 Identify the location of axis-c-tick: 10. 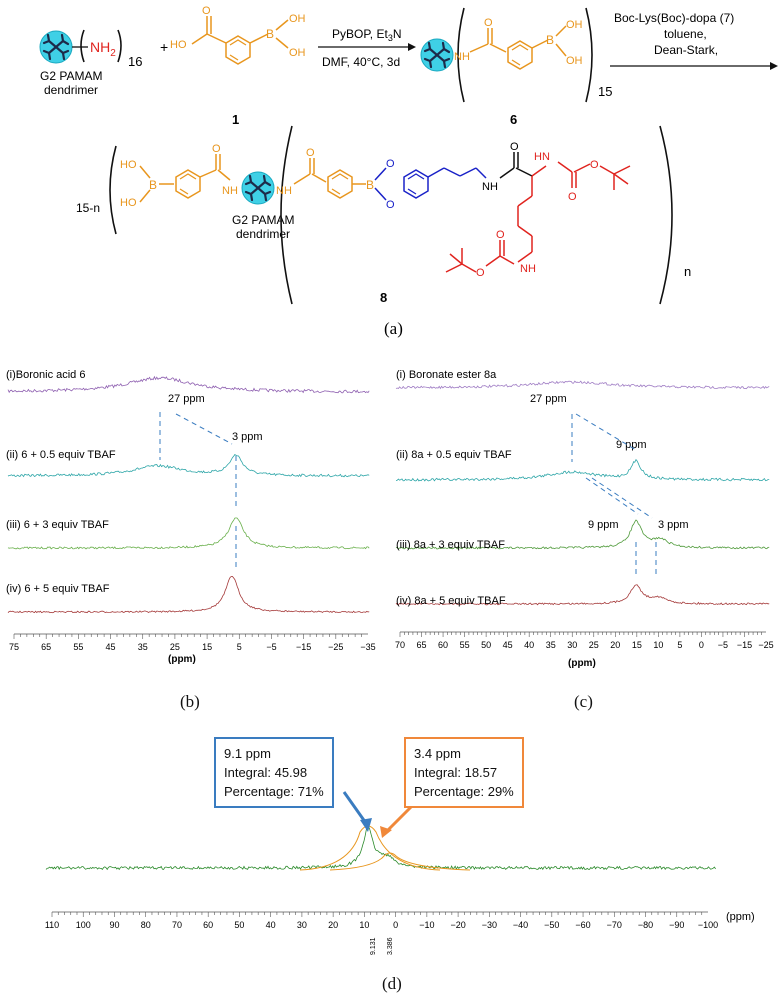
(658, 645).